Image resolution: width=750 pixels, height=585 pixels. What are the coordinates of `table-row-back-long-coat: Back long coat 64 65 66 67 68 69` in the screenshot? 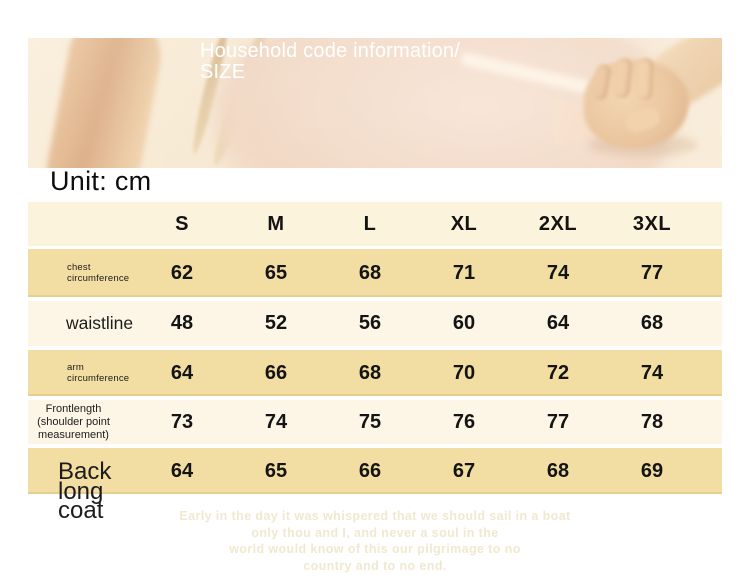 It's located at (375, 485).